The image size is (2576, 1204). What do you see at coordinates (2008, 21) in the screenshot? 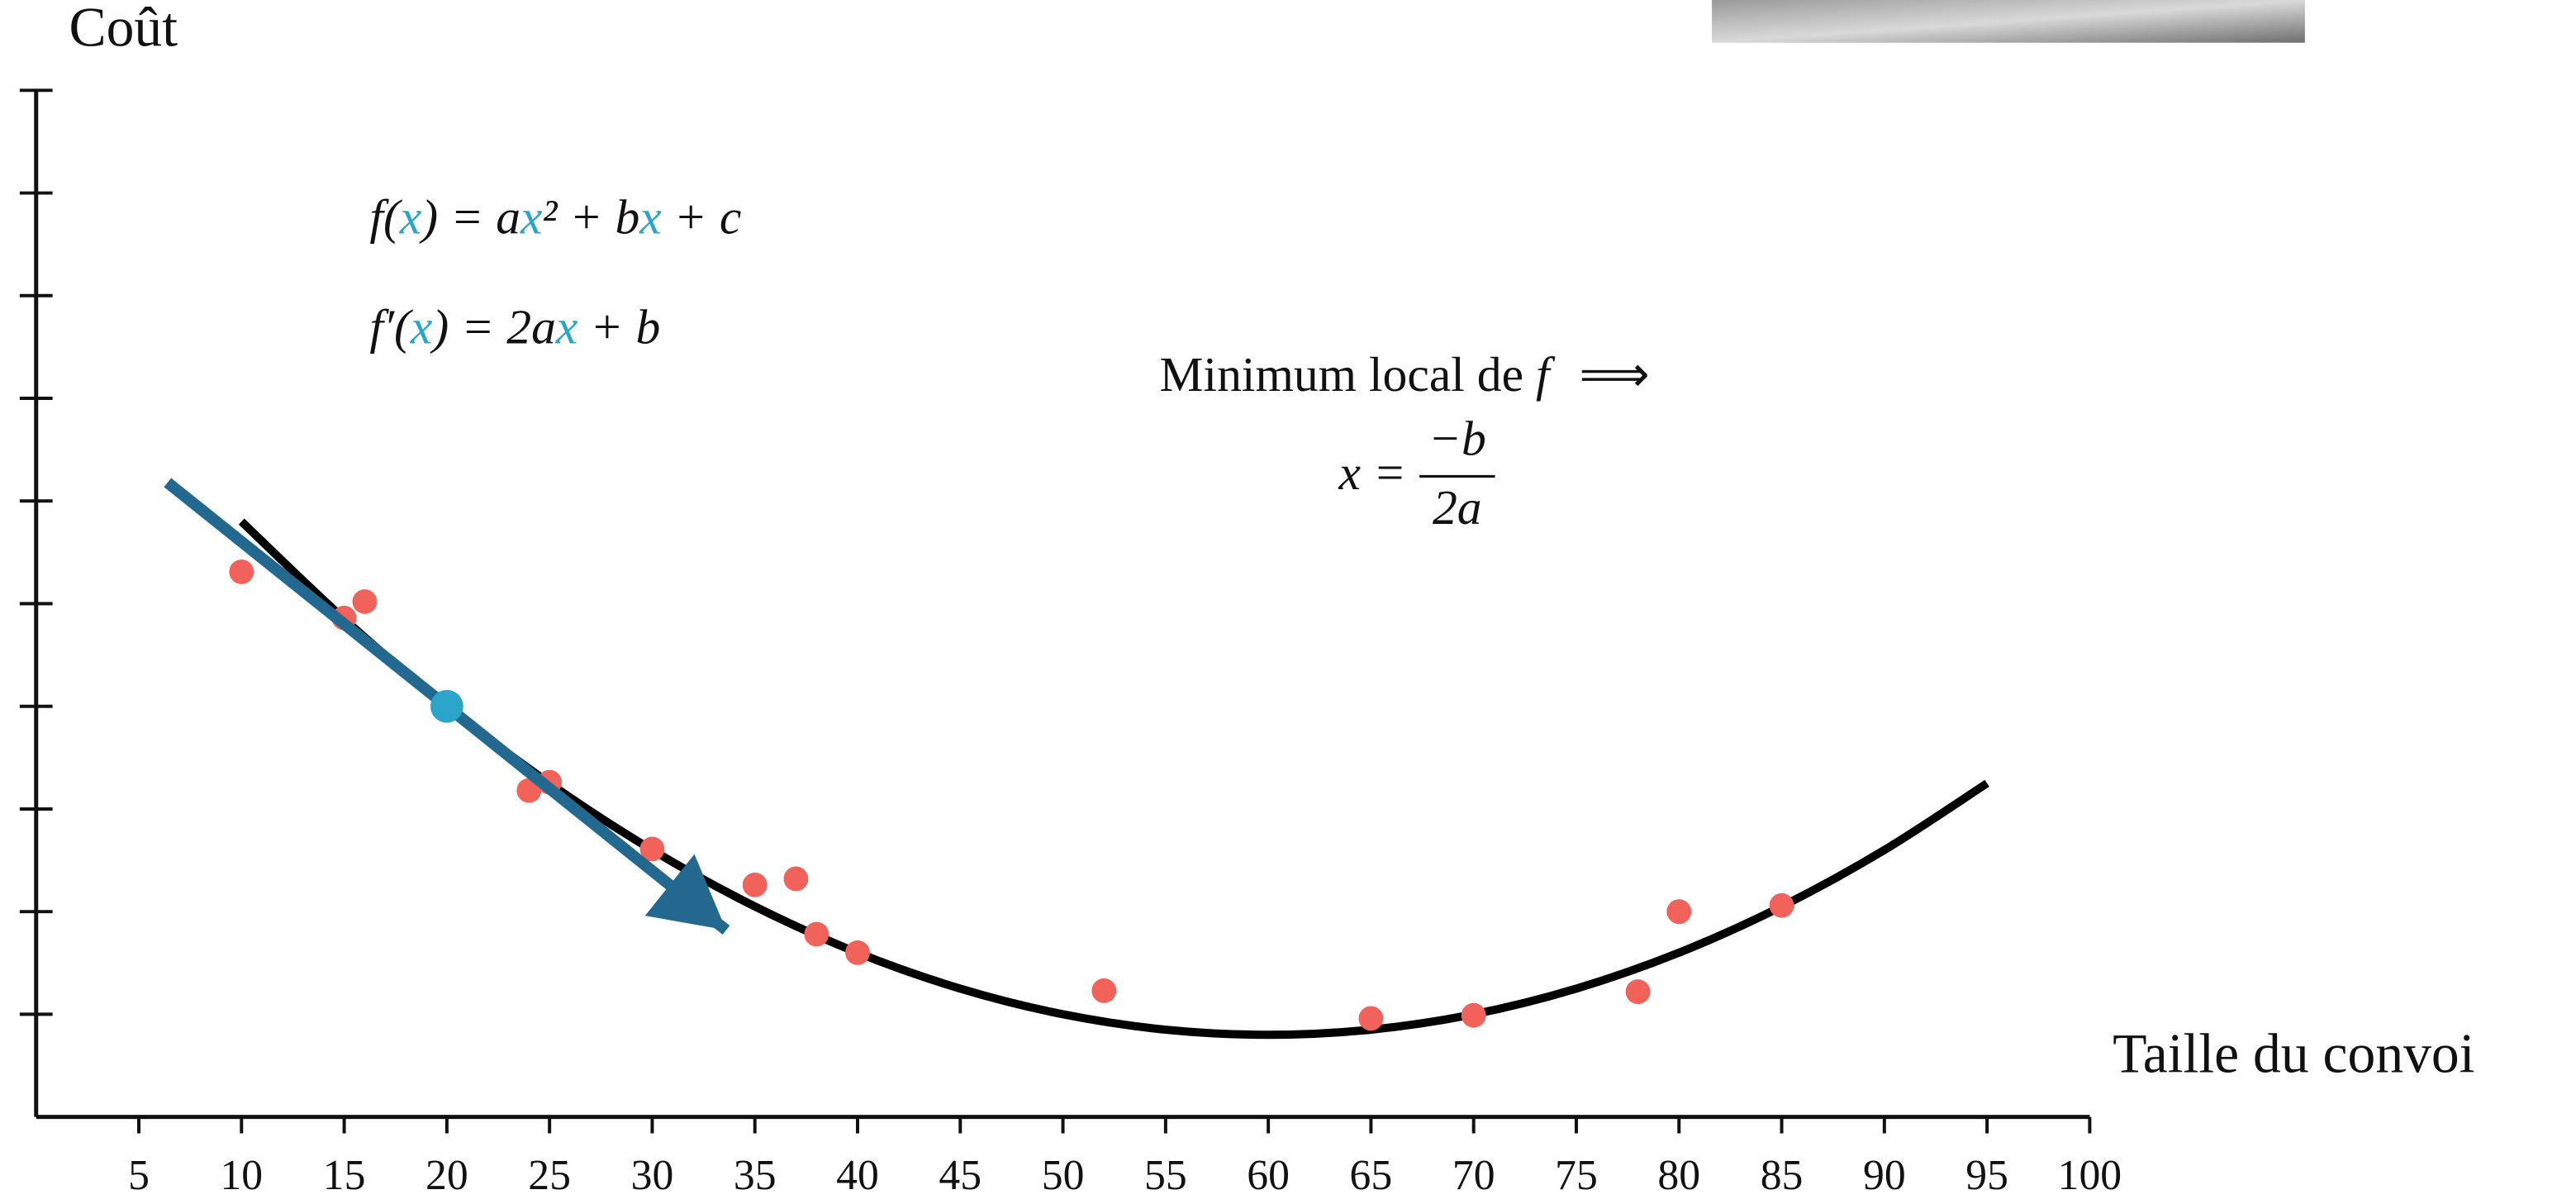
I see `thumbnail-image` at bounding box center [2008, 21].